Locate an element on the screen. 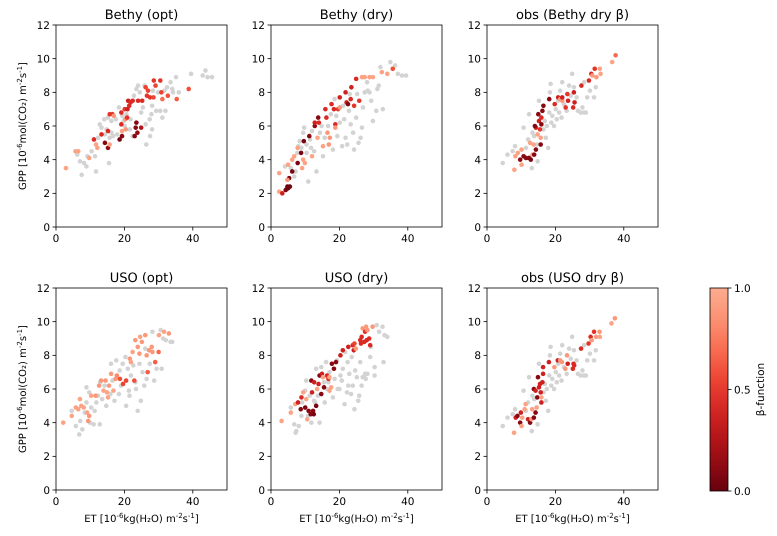 The width and height of the screenshot is (777, 536). x-tick-label: 40 is located at coordinates (407, 239).